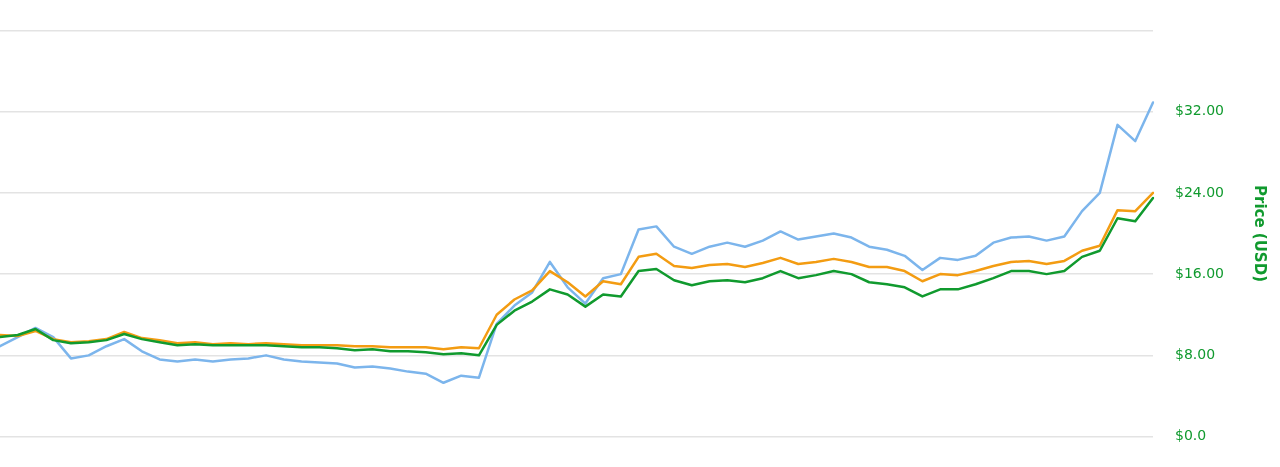  I want to click on y-tick-label: $32.00, so click(1200, 110).